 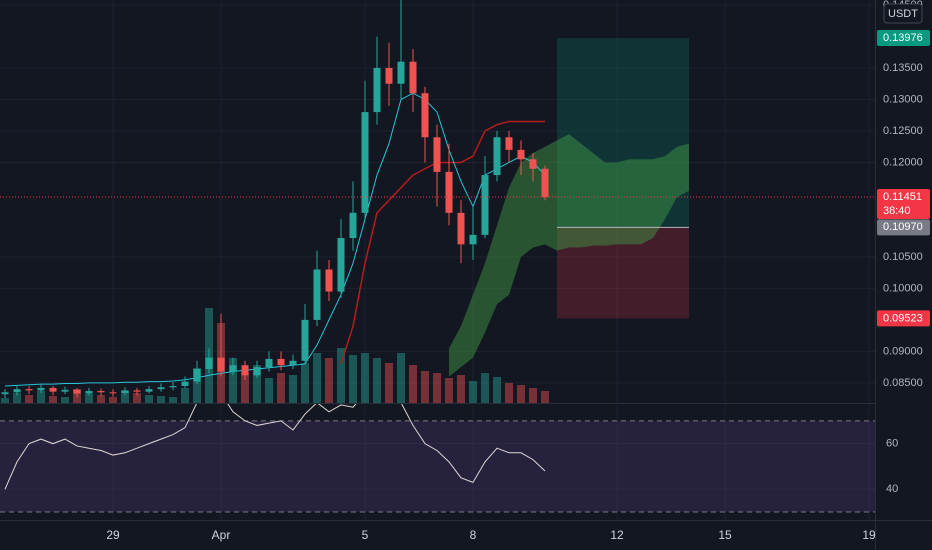 I want to click on y-tick-label: 0.08500, so click(x=903, y=383).